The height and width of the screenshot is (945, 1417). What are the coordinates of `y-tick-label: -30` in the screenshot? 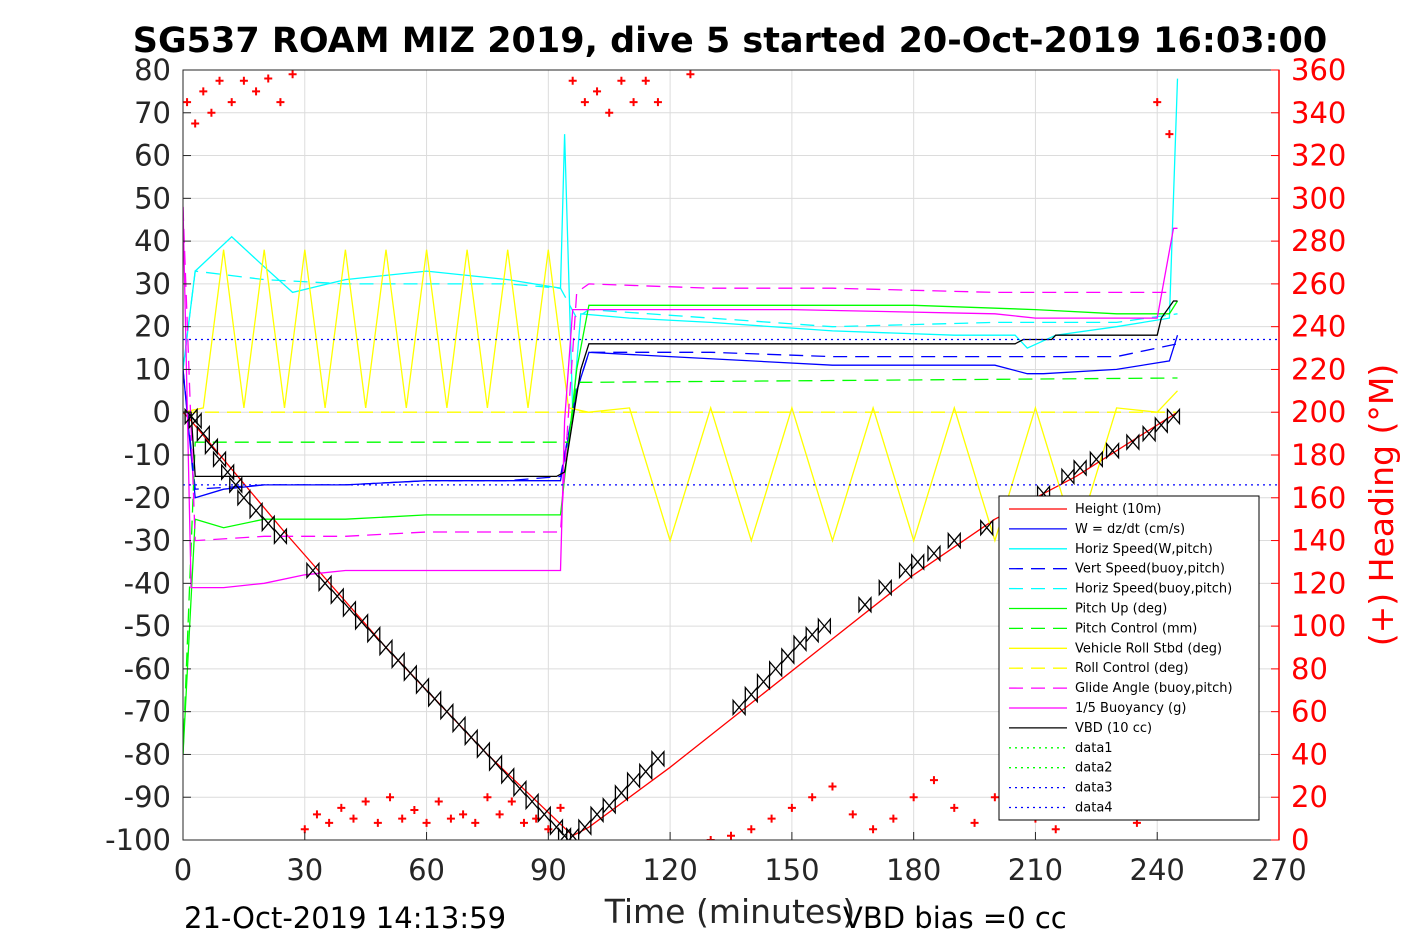 It's located at (147, 541).